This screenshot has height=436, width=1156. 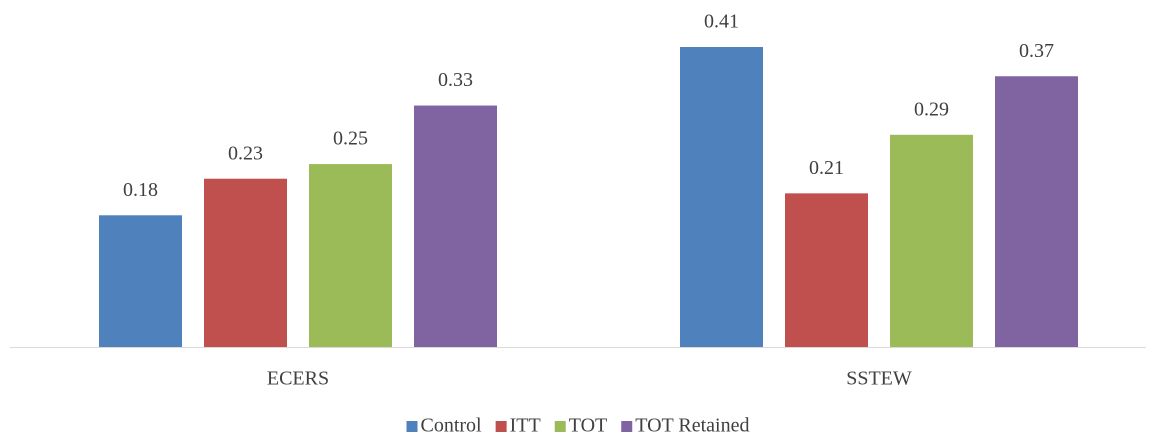 What do you see at coordinates (1036, 51) in the screenshot?
I see `data-label: 0.37` at bounding box center [1036, 51].